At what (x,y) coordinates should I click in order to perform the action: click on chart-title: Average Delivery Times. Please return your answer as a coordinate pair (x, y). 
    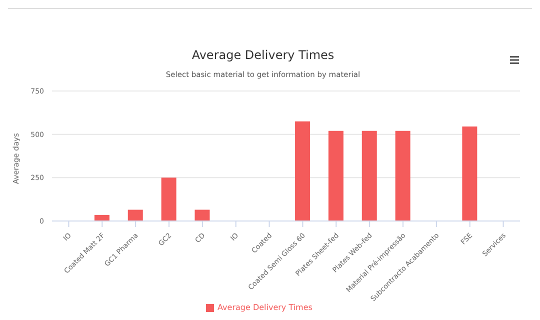
    Looking at the image, I should click on (263, 55).